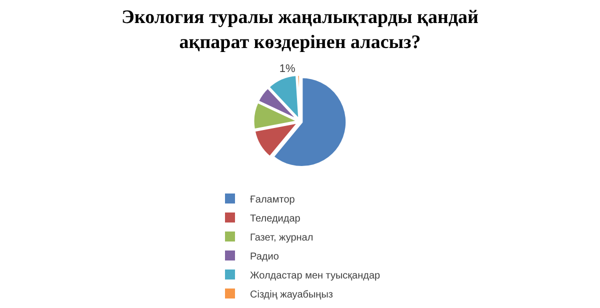  I want to click on legend-label: Радио, so click(265, 256).